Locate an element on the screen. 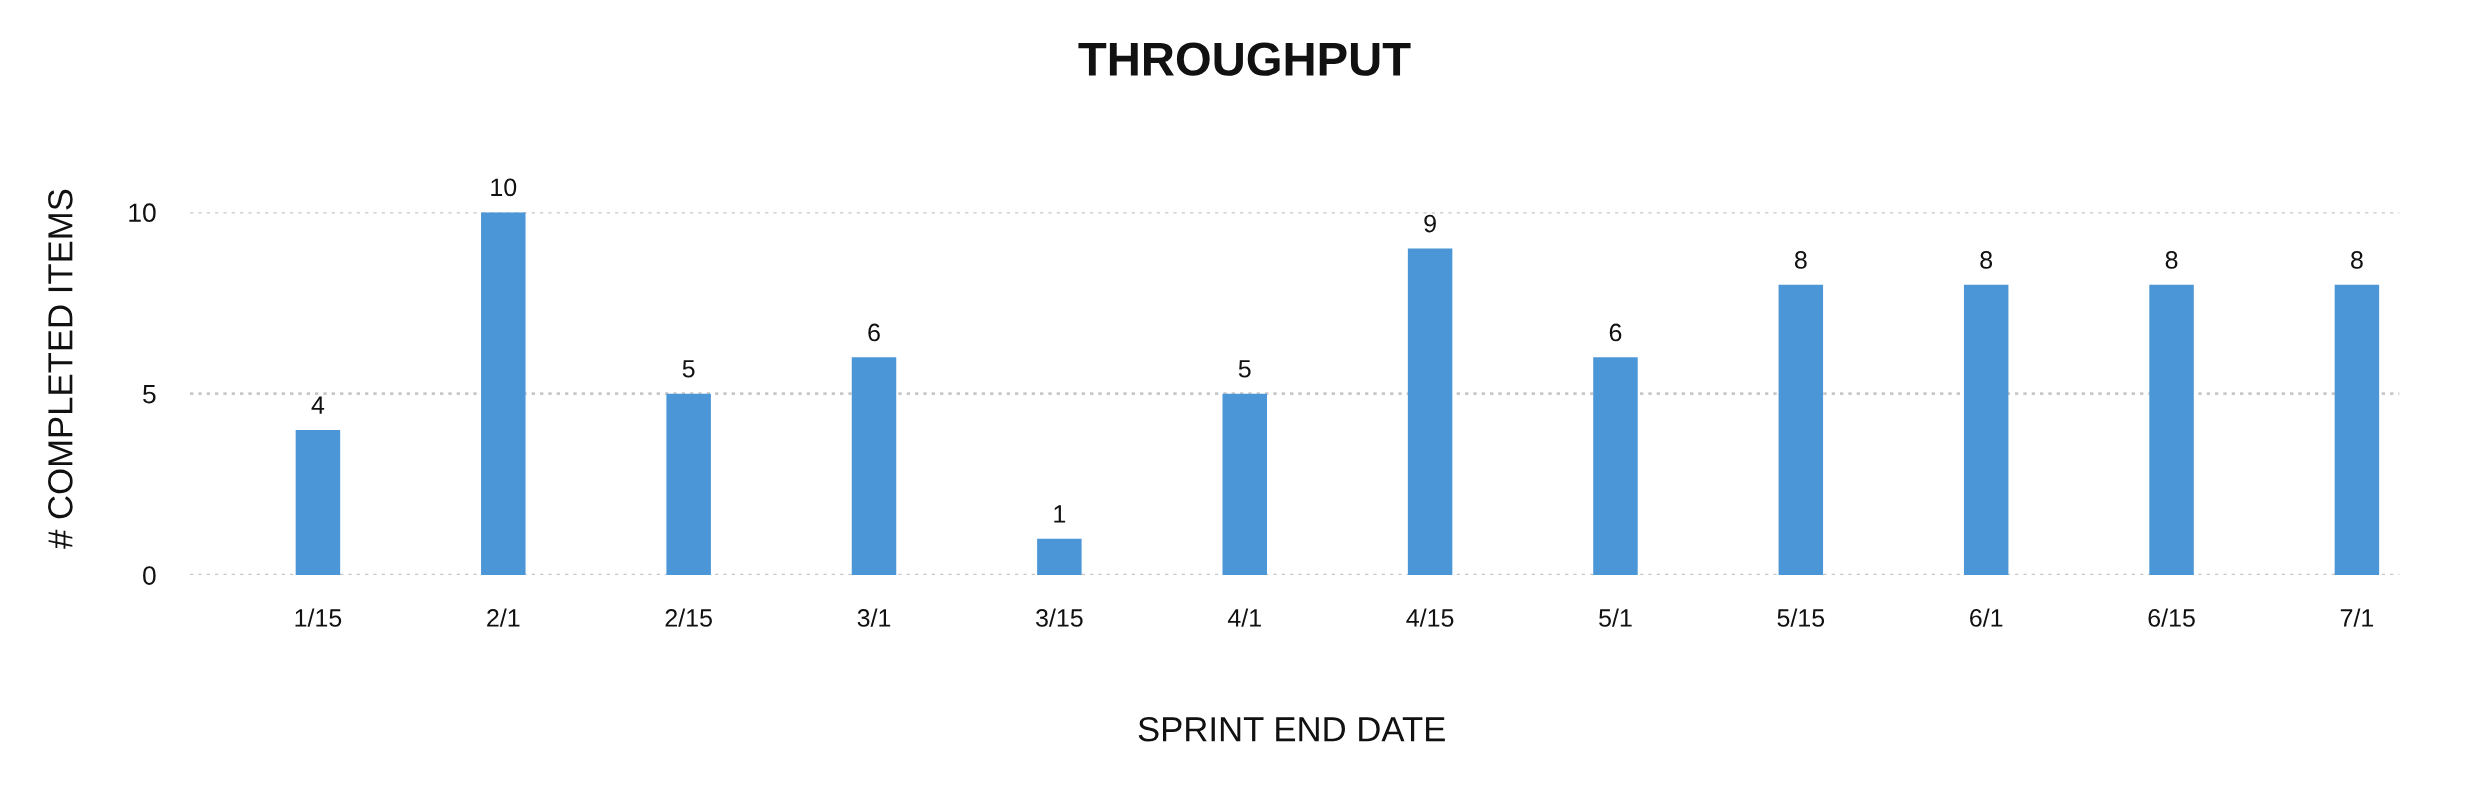 The image size is (2484, 810). y-tick-label: 10 is located at coordinates (142, 213).